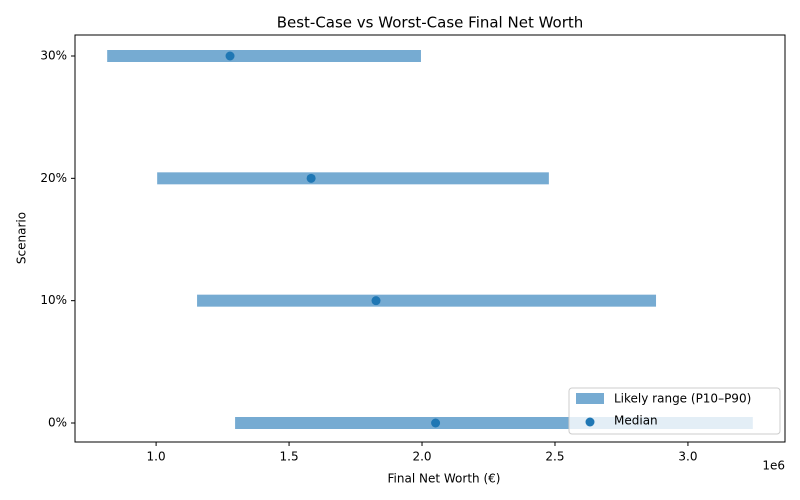  What do you see at coordinates (687, 457) in the screenshot?
I see `x-tick-label: 3.0` at bounding box center [687, 457].